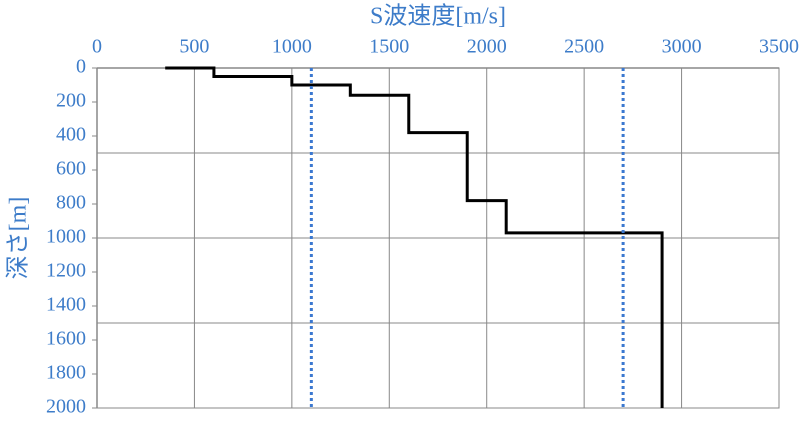  What do you see at coordinates (292, 47) in the screenshot?
I see `x-tick-label: 1000` at bounding box center [292, 47].